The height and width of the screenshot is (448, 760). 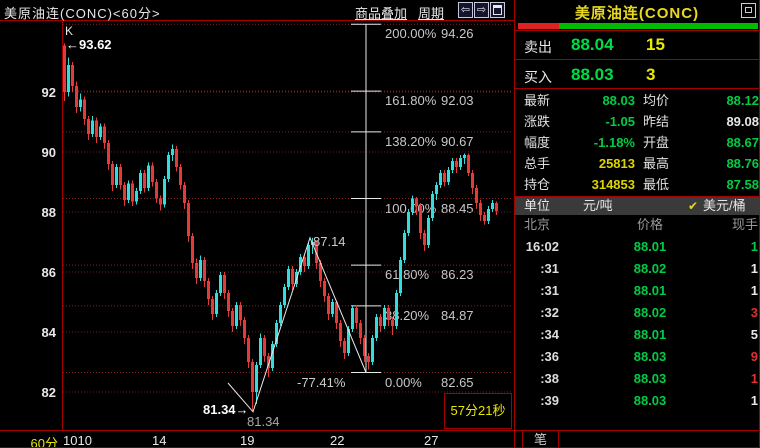 I want to click on tick-header-time: 北京, so click(x=537, y=224).